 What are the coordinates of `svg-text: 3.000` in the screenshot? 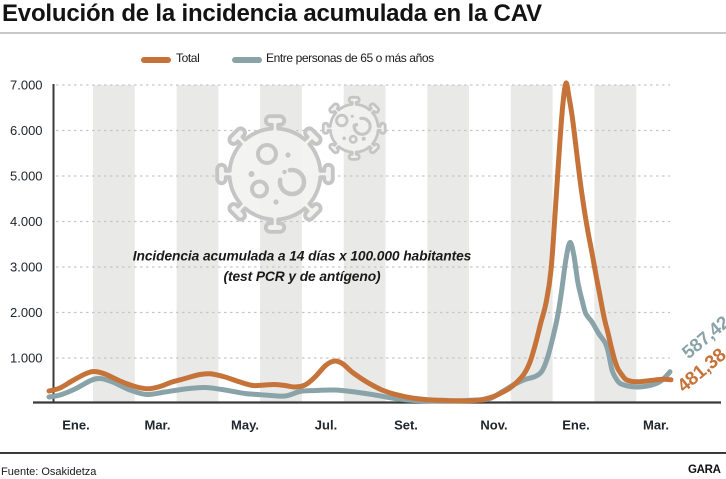 It's located at (26, 267).